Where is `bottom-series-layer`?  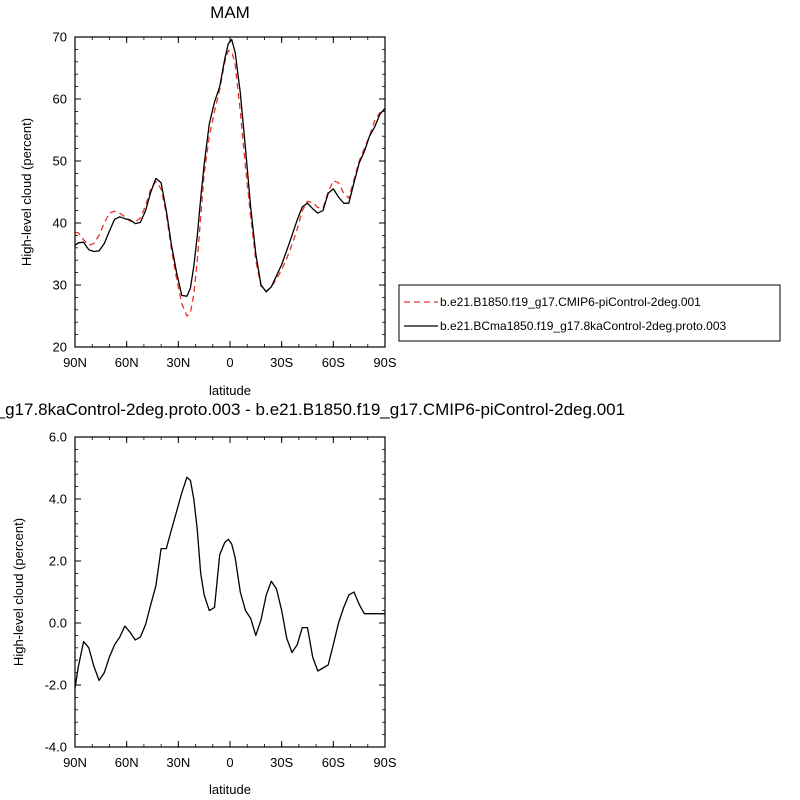
bottom-series-layer is located at coordinates (229, 582).